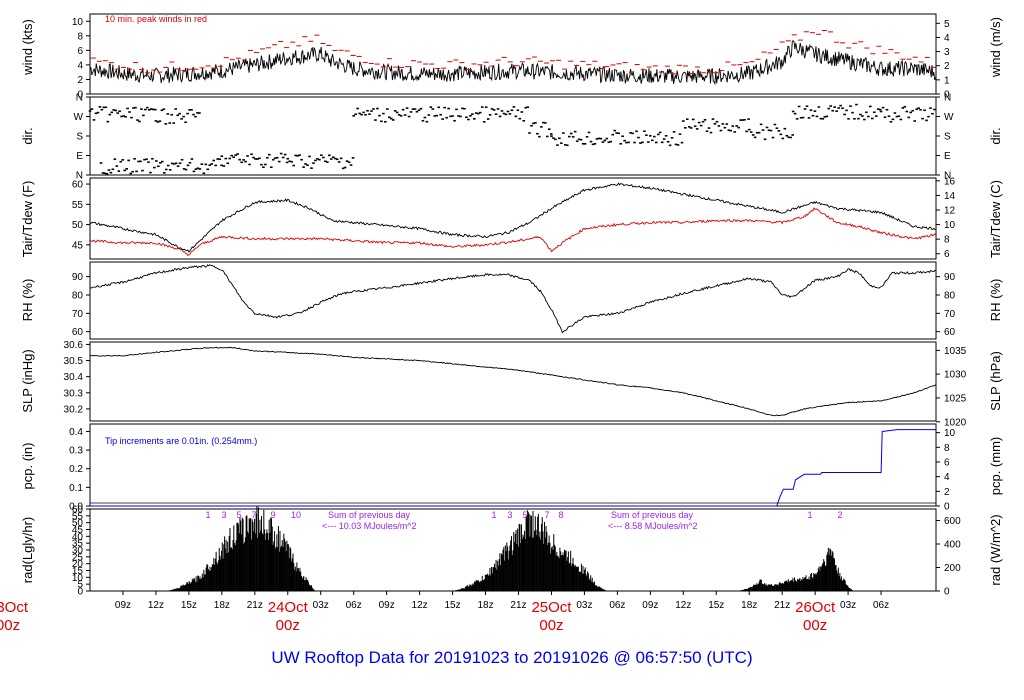  What do you see at coordinates (79, 137) in the screenshot?
I see `dir-left-tick-label: S` at bounding box center [79, 137].